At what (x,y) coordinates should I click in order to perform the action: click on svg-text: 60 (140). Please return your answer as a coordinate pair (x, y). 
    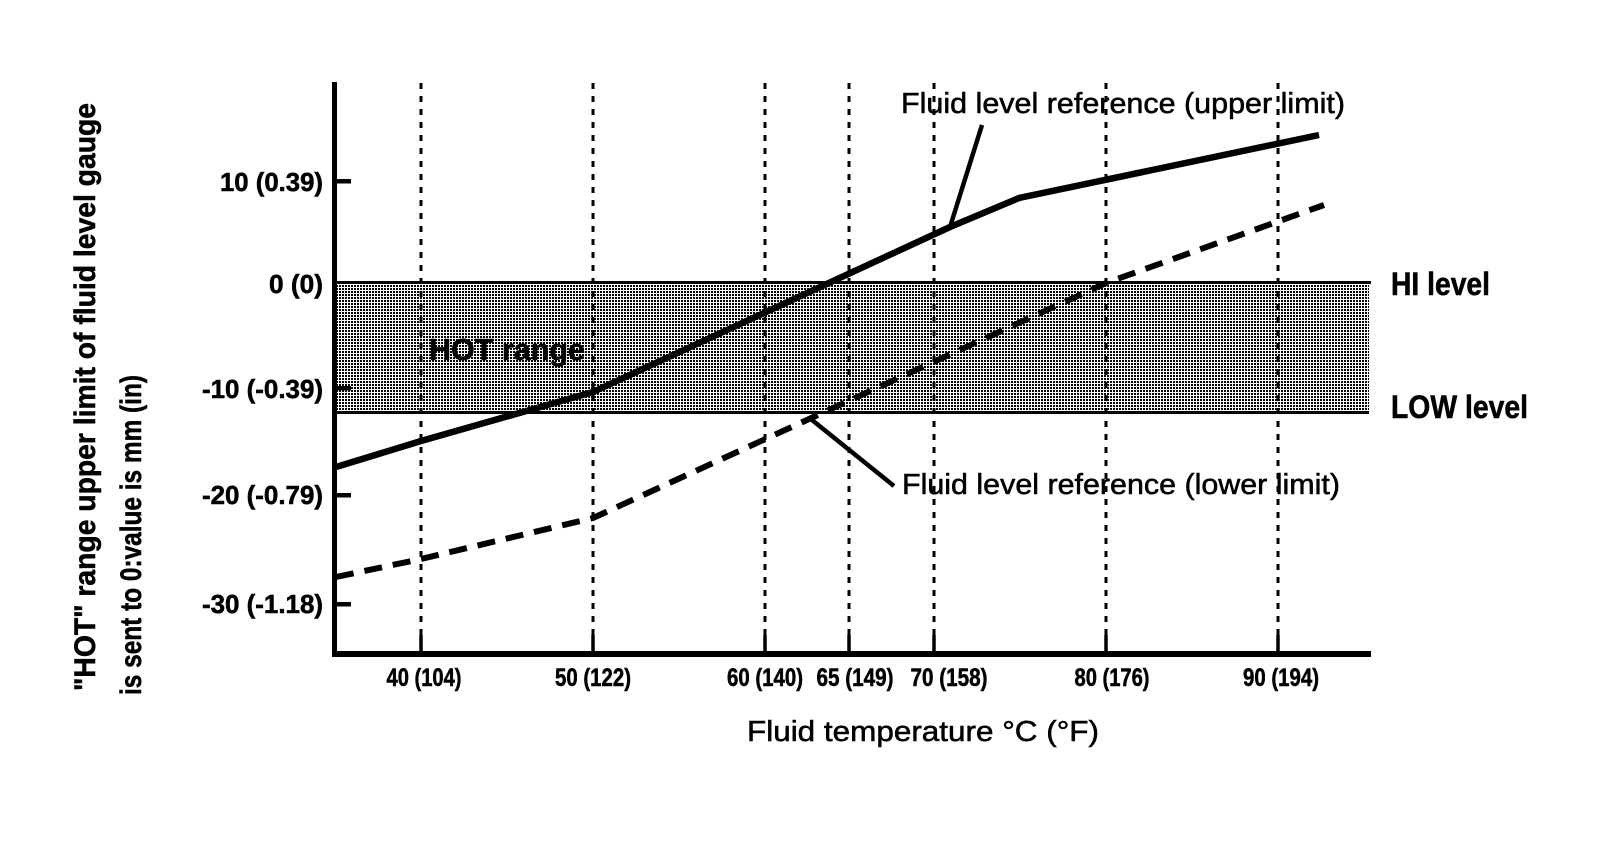
    Looking at the image, I should click on (765, 678).